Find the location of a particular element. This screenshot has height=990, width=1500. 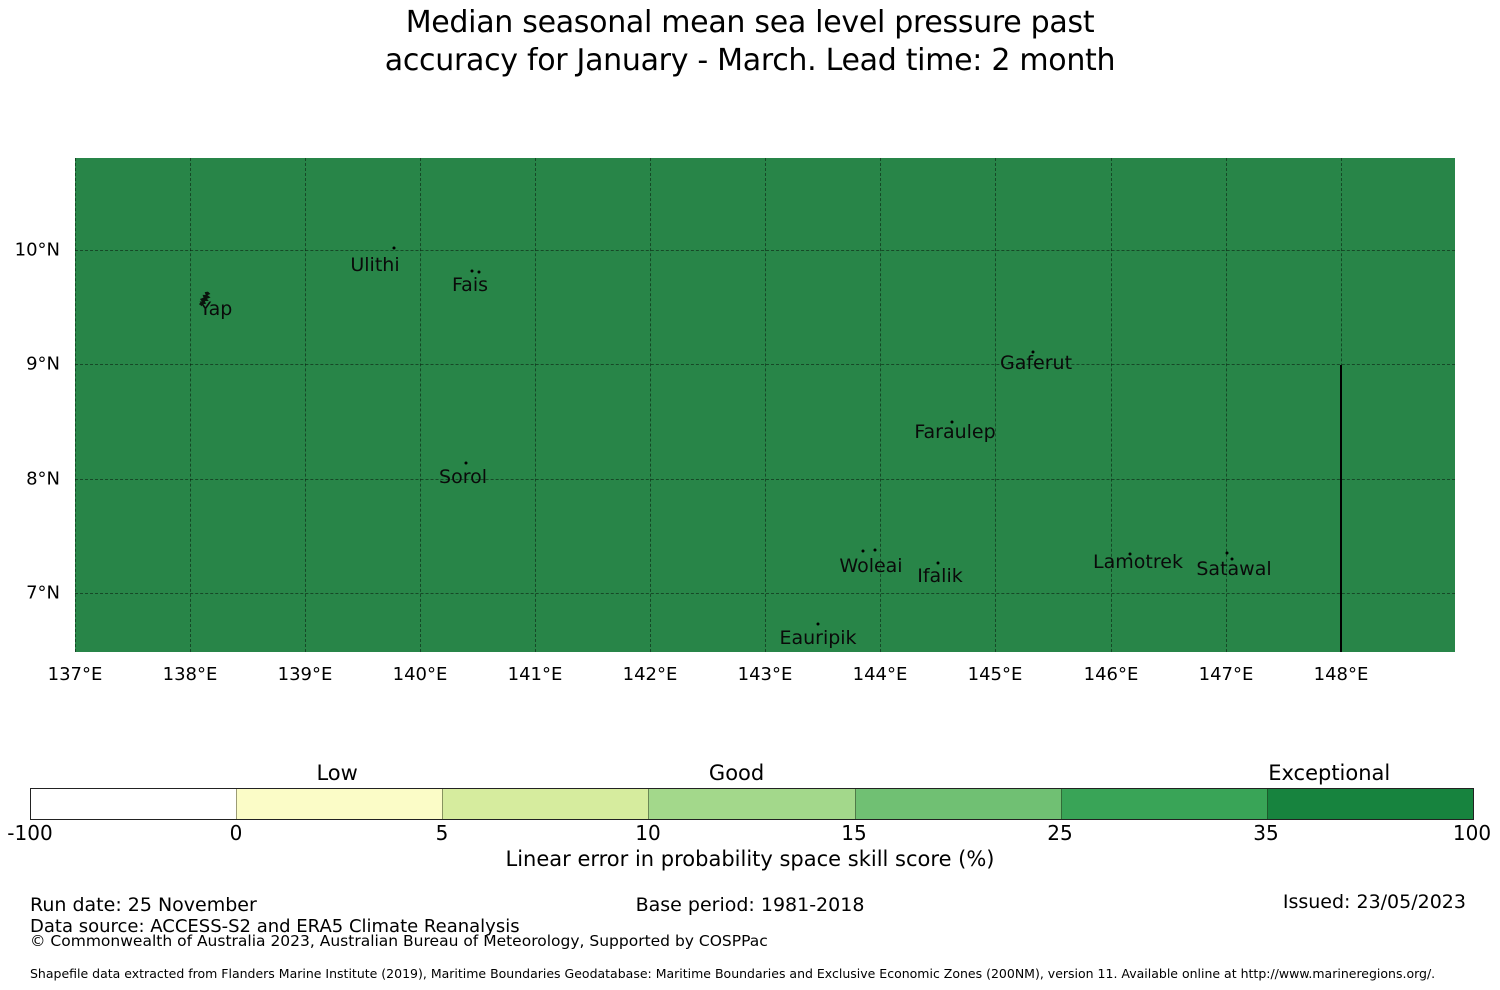

x-axis-tick-label: 141°E is located at coordinates (535, 674).